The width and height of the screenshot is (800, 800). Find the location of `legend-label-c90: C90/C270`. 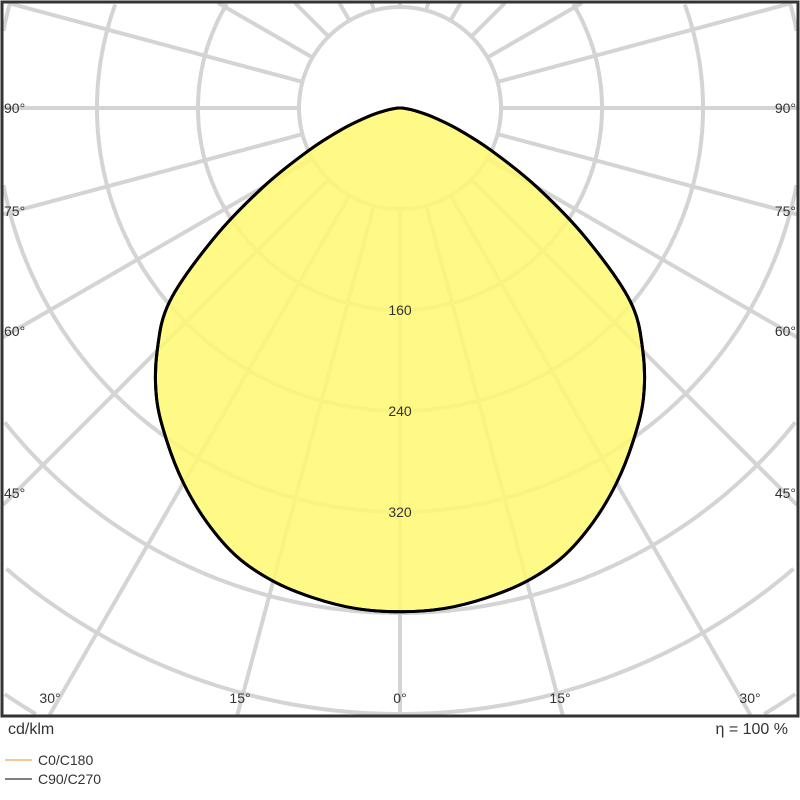

legend-label-c90: C90/C270 is located at coordinates (69, 779).